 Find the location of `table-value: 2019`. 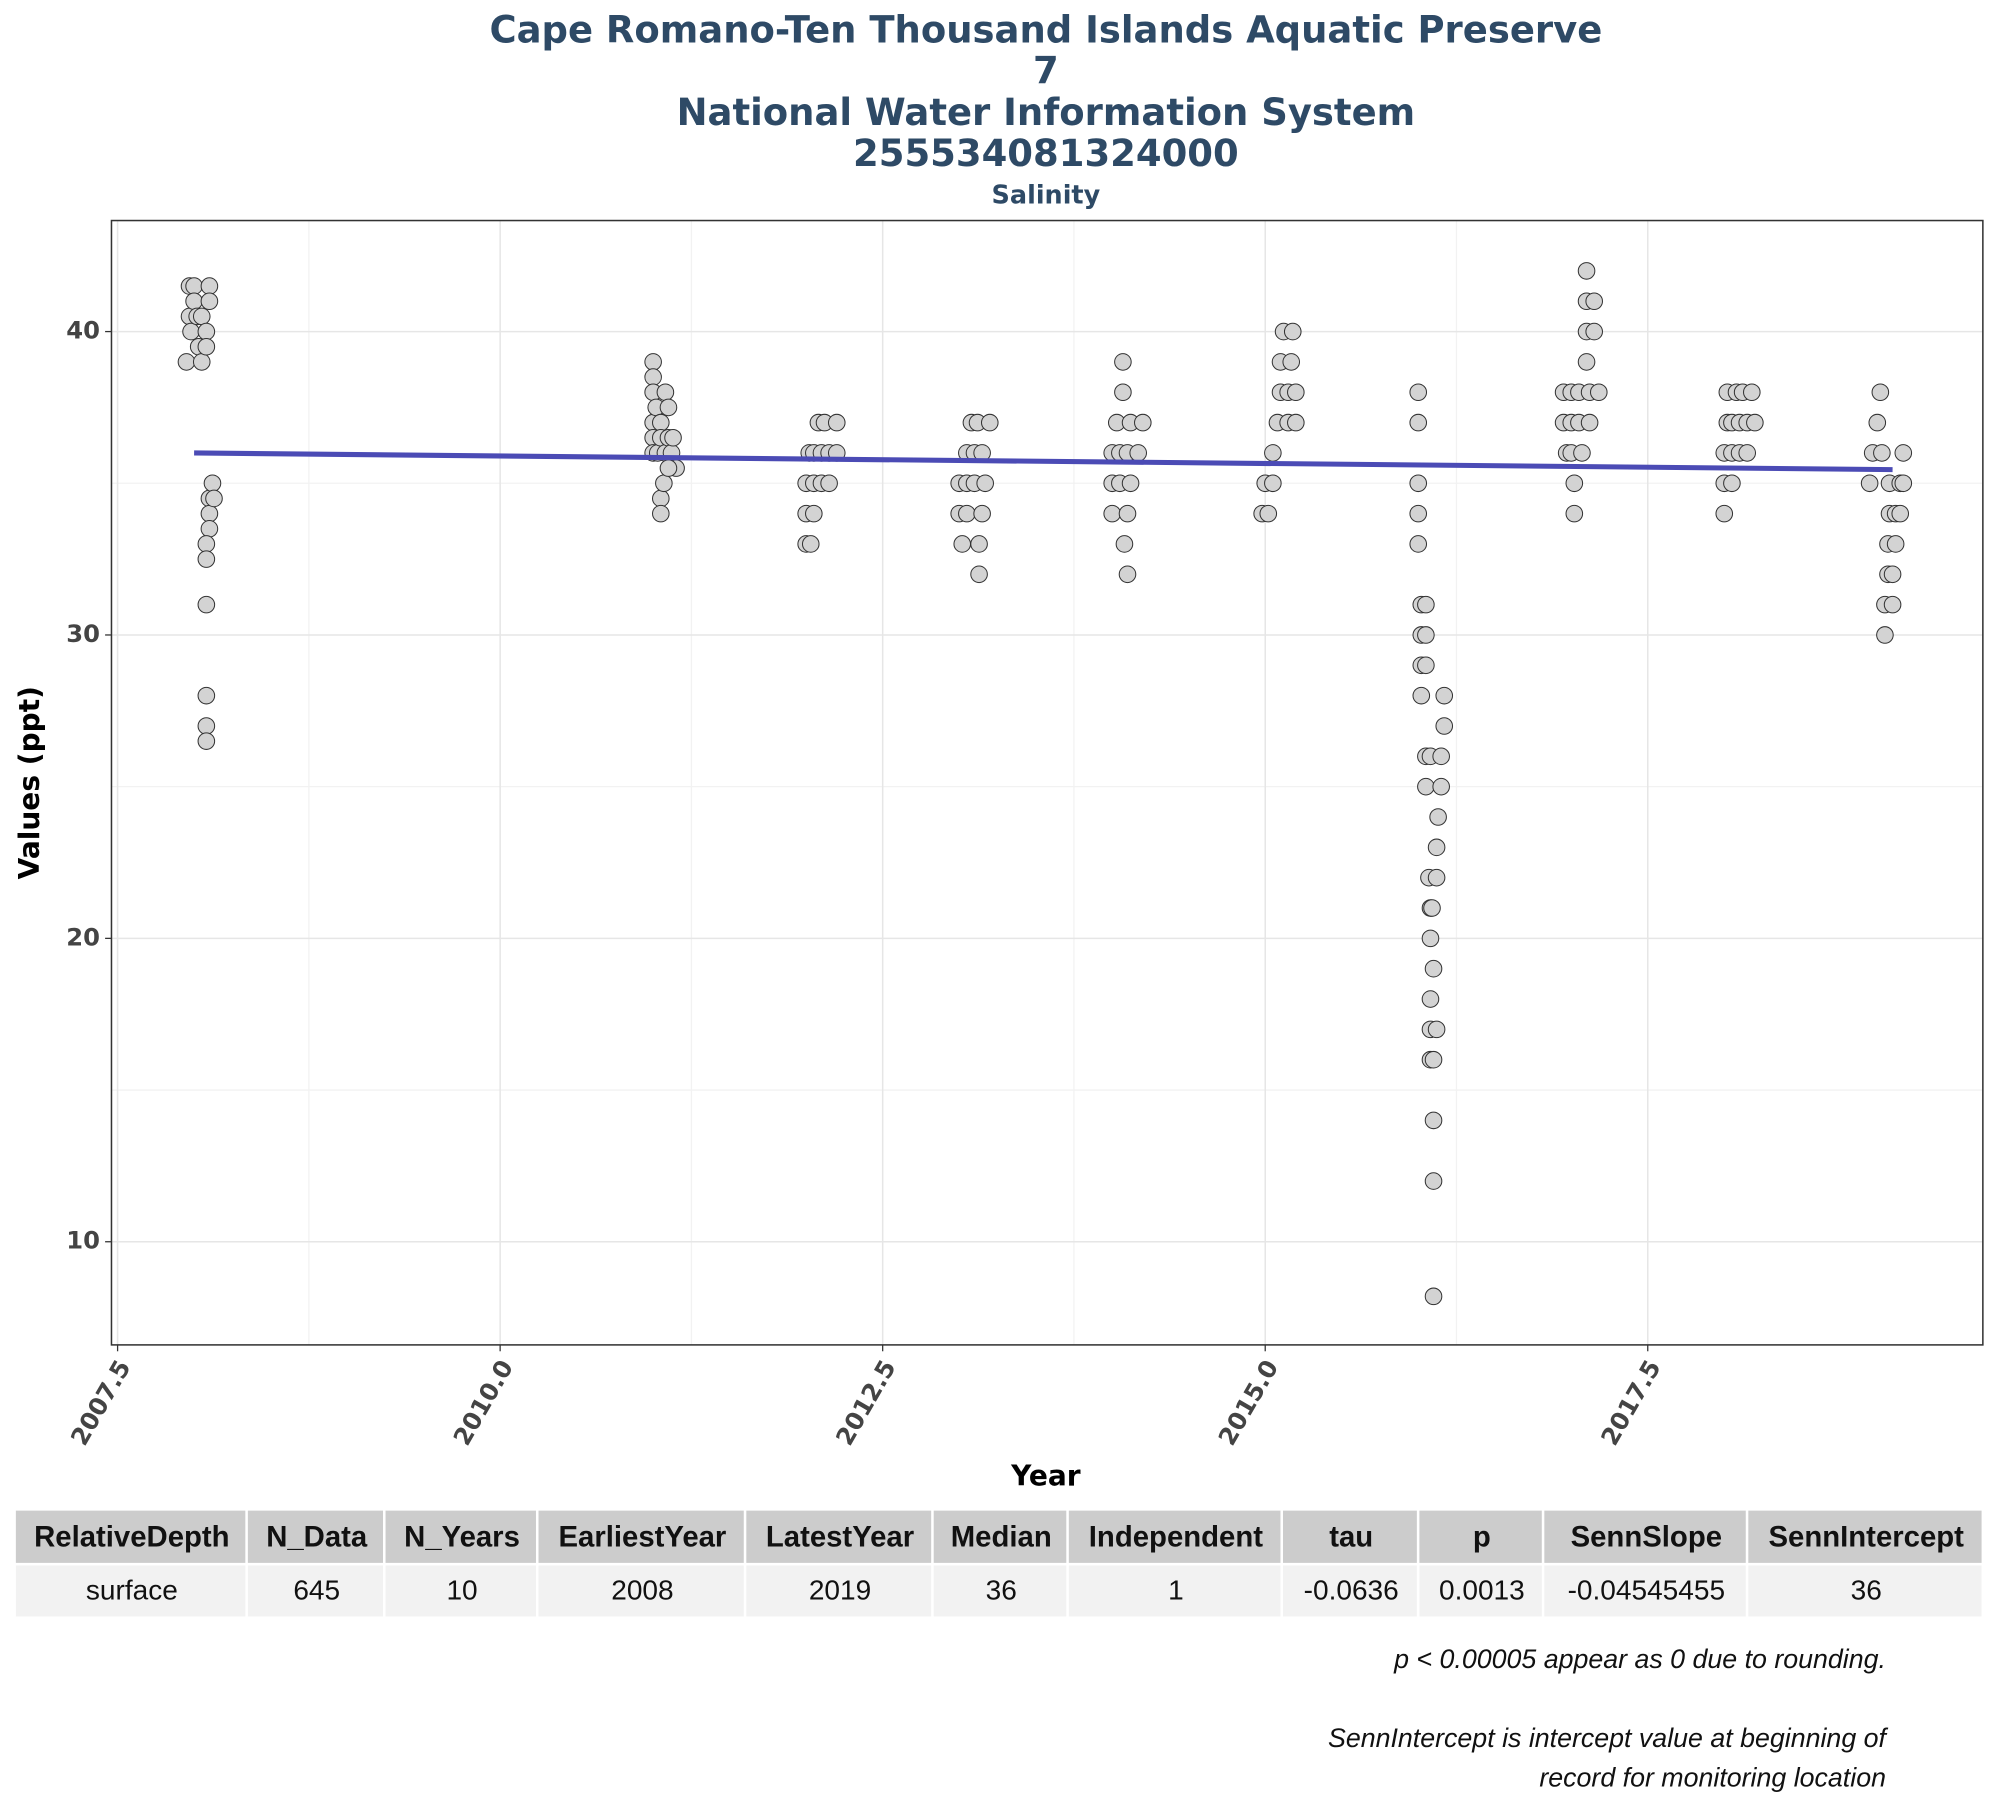

table-value: 2019 is located at coordinates (840, 1590).